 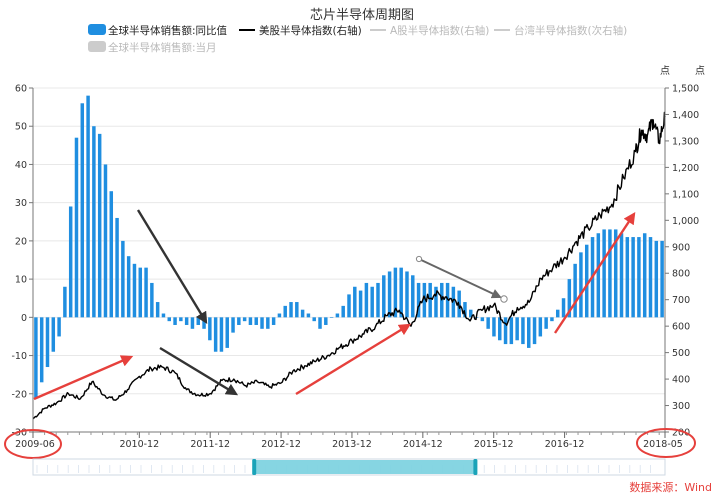 What do you see at coordinates (681, 353) in the screenshot?
I see `y-right-tick-label: 500` at bounding box center [681, 353].